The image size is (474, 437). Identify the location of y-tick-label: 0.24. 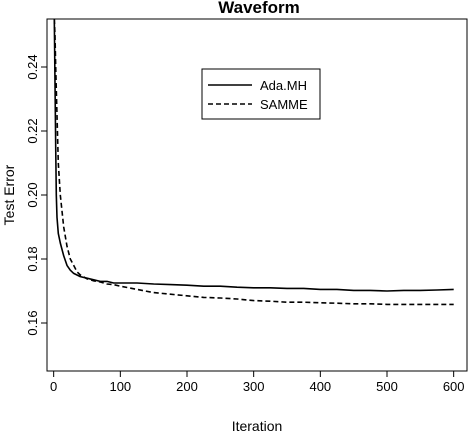
(32, 66).